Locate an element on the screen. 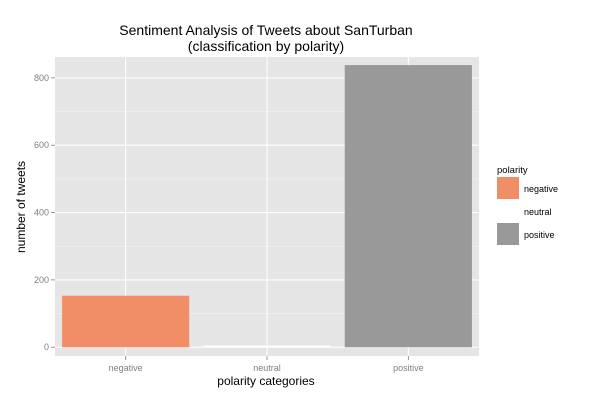 The image size is (600, 400). y-axis-title: number of tweets is located at coordinates (21, 207).